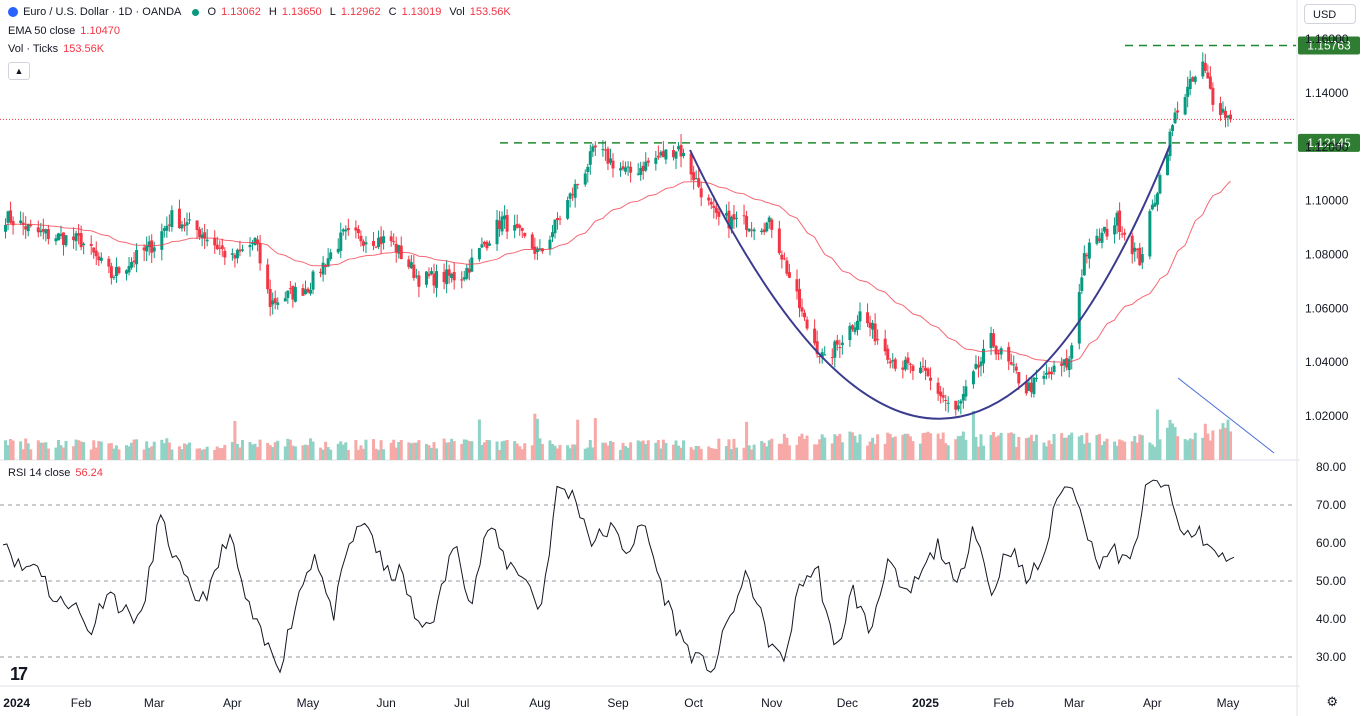 The width and height of the screenshot is (1366, 716). Describe the element at coordinates (58, 473) in the screenshot. I see `rsi-legend: RSI 14 close 56.24` at that location.